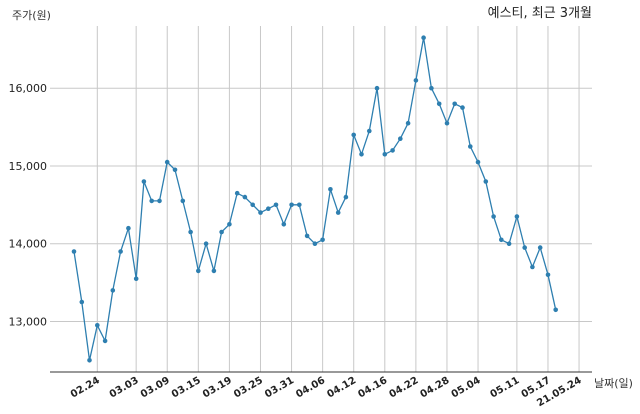 The height and width of the screenshot is (414, 640). I want to click on x-tick-label: 04.06, so click(310, 387).